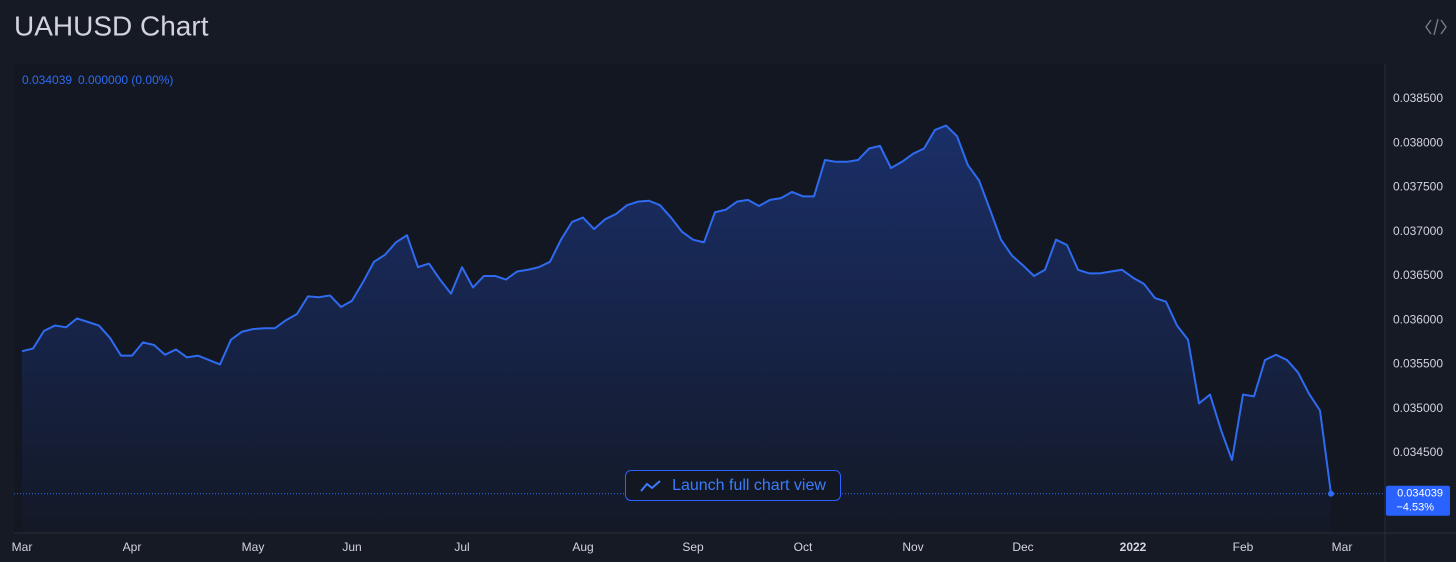 The width and height of the screenshot is (1456, 562). Describe the element at coordinates (1418, 364) in the screenshot. I see `y-tick-label: 0.035500` at that location.